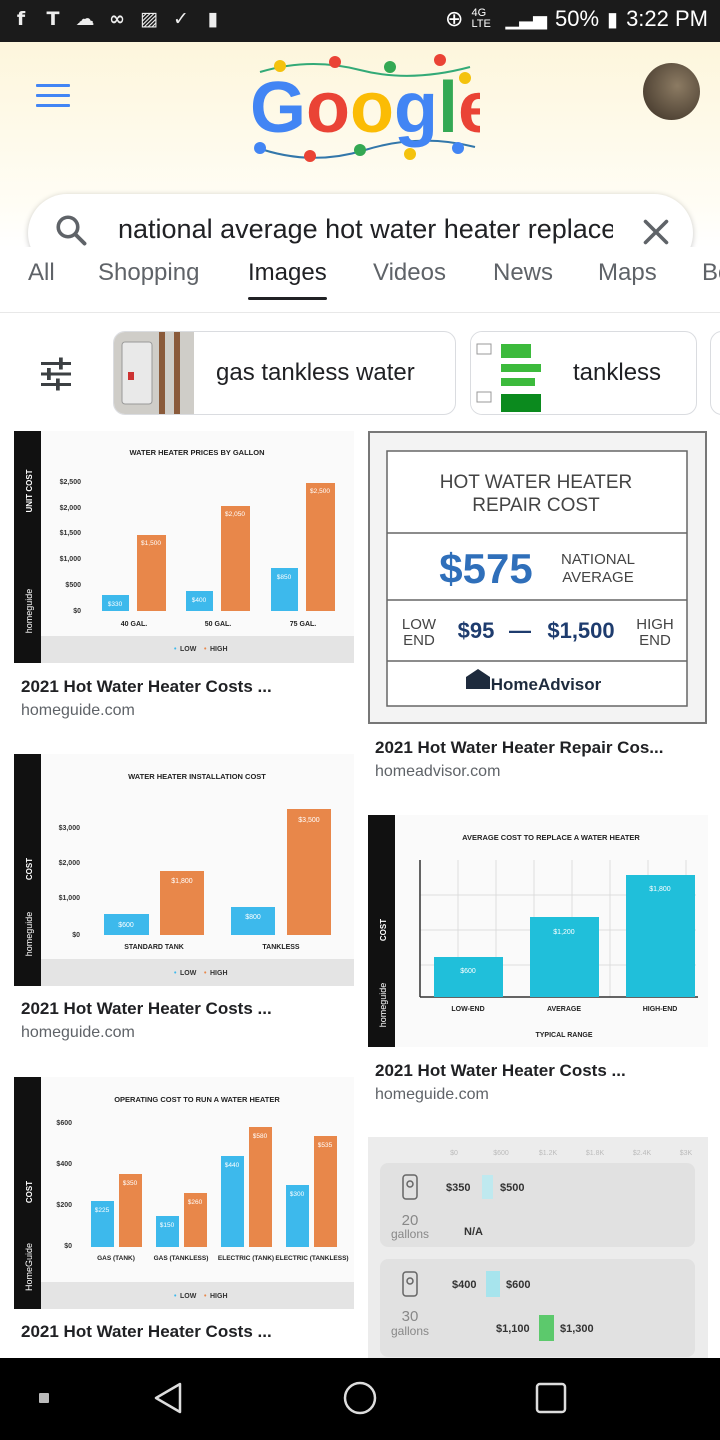 Image resolution: width=720 pixels, height=1440 pixels. I want to click on chip-label: gas tankless water, so click(315, 372).